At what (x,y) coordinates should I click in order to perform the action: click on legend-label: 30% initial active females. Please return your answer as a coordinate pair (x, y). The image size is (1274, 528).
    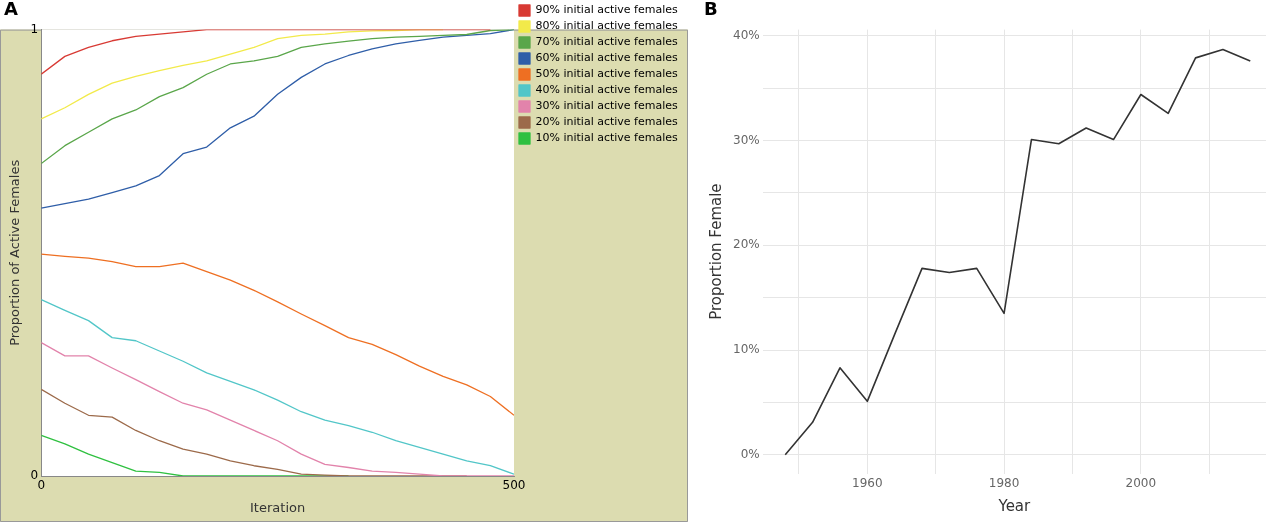
    Looking at the image, I should click on (607, 106).